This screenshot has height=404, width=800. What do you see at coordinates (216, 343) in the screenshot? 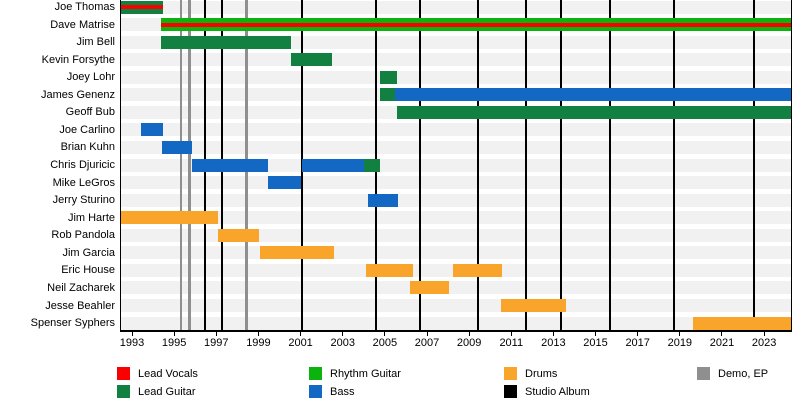
I see `axis-tick-label: 1997` at bounding box center [216, 343].